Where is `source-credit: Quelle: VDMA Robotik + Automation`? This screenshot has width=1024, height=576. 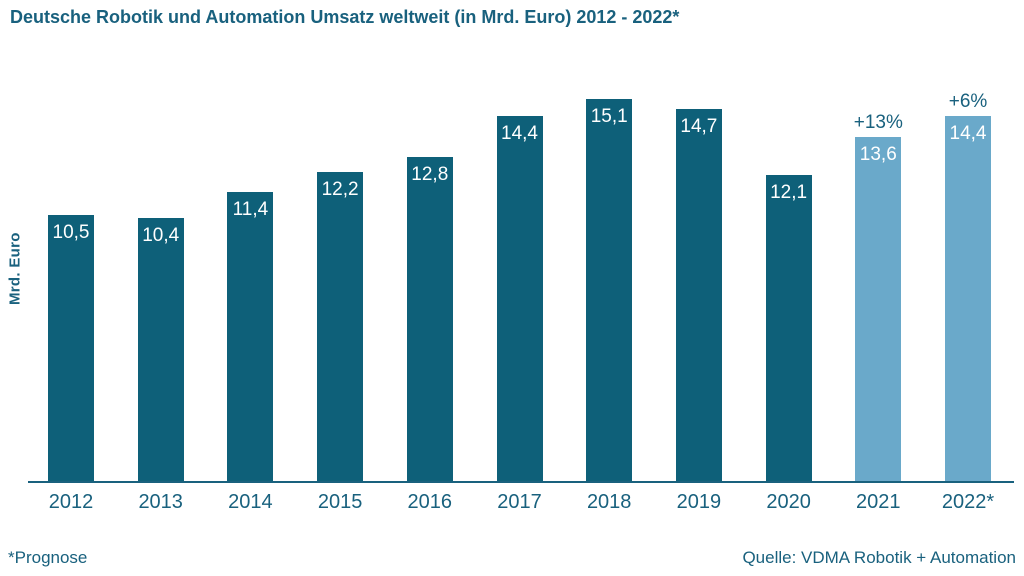 source-credit: Quelle: VDMA Robotik + Automation is located at coordinates (879, 557).